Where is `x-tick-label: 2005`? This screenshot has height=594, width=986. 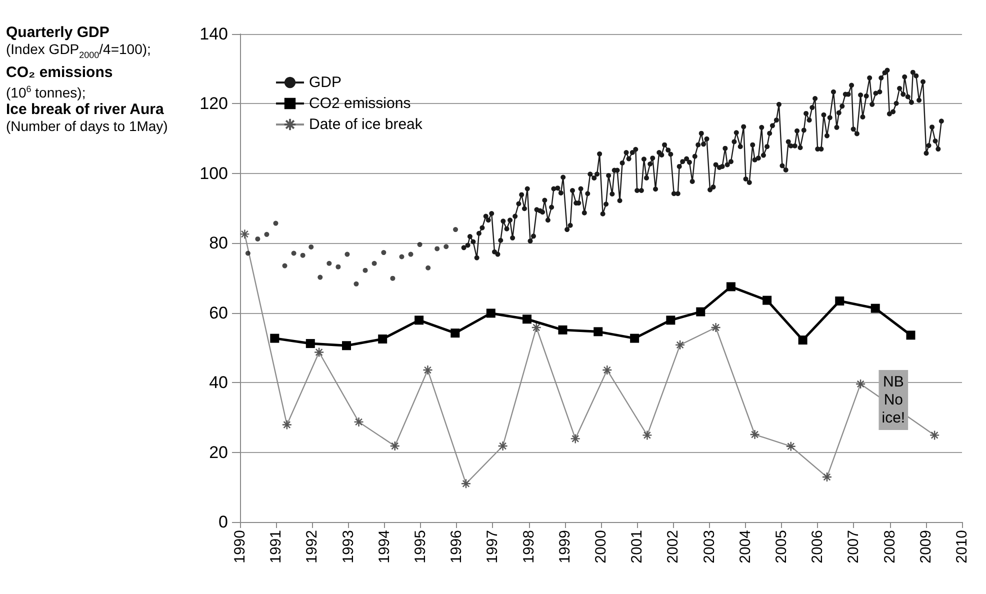 x-tick-label: 2005 is located at coordinates (781, 547).